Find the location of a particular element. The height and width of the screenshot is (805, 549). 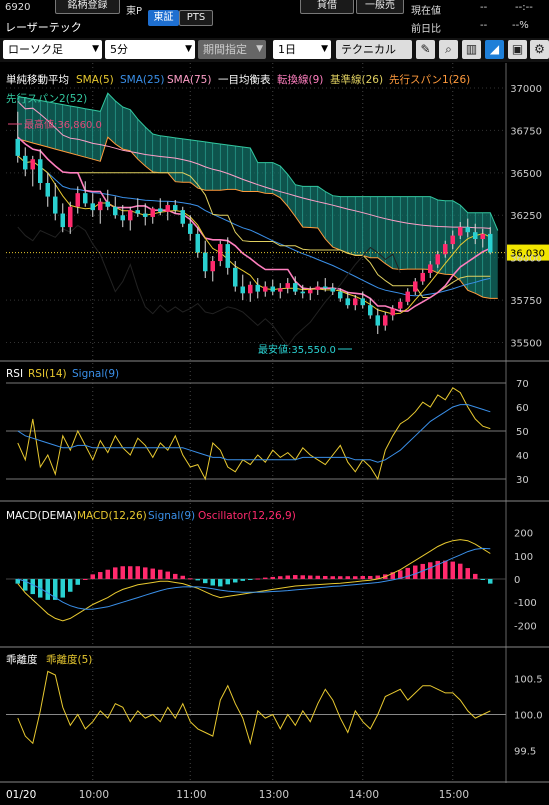

macd-ytick-label: 200 is located at coordinates (523, 534).